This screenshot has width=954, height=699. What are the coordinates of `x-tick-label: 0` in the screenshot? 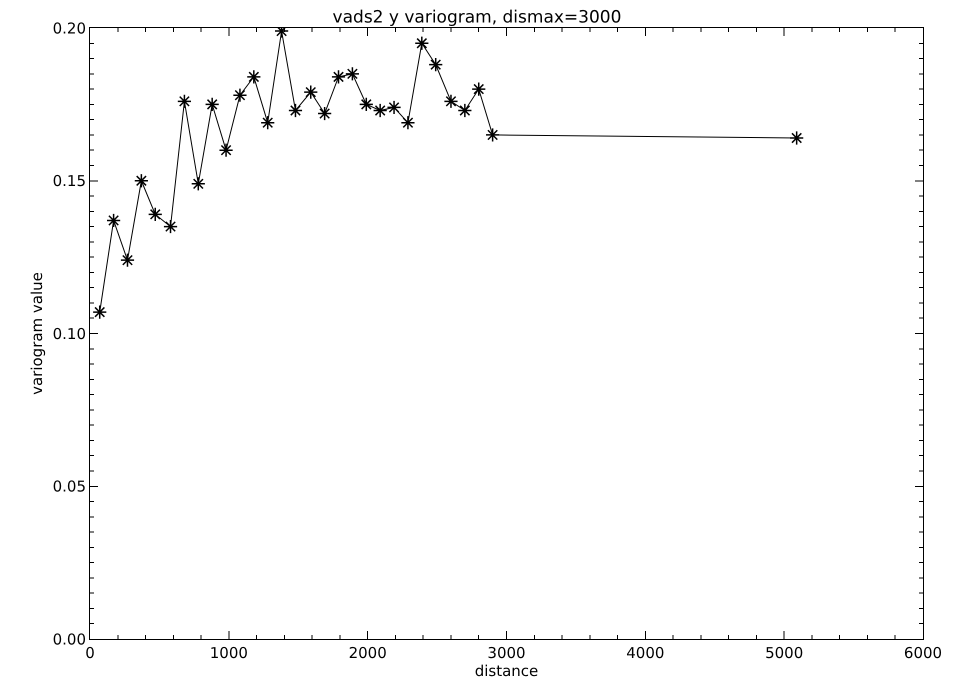 It's located at (90, 653).